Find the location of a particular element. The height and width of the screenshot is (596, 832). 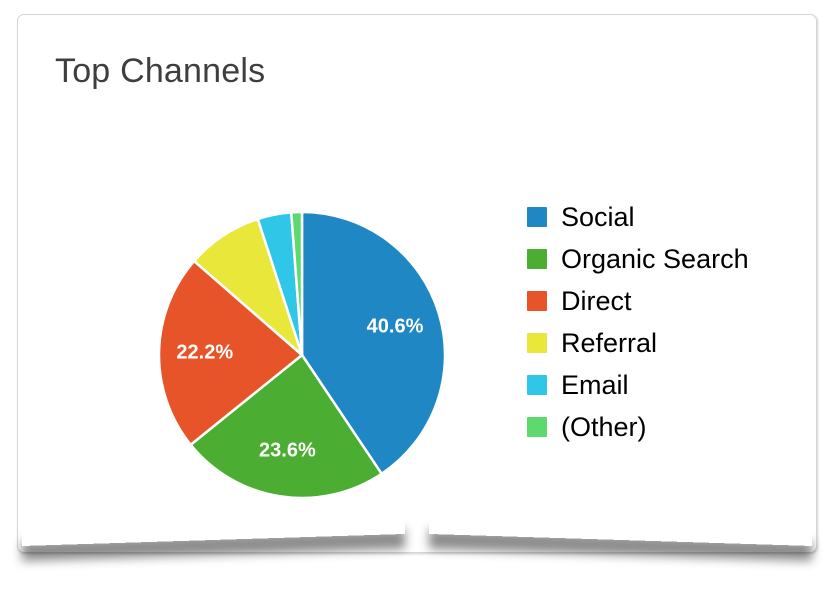

legend-item-social: Social is located at coordinates (638, 217).